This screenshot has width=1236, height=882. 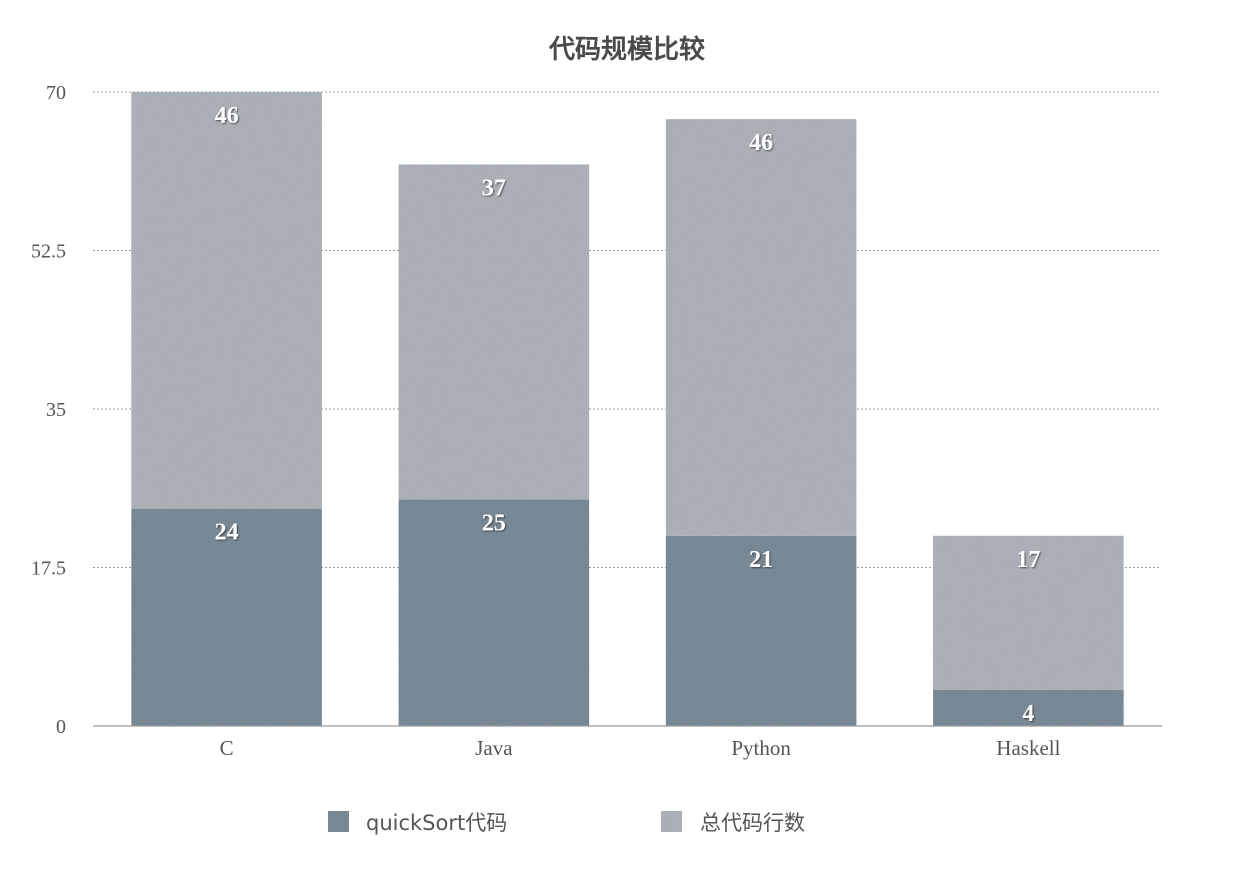 What do you see at coordinates (761, 560) in the screenshot?
I see `data-label: 21` at bounding box center [761, 560].